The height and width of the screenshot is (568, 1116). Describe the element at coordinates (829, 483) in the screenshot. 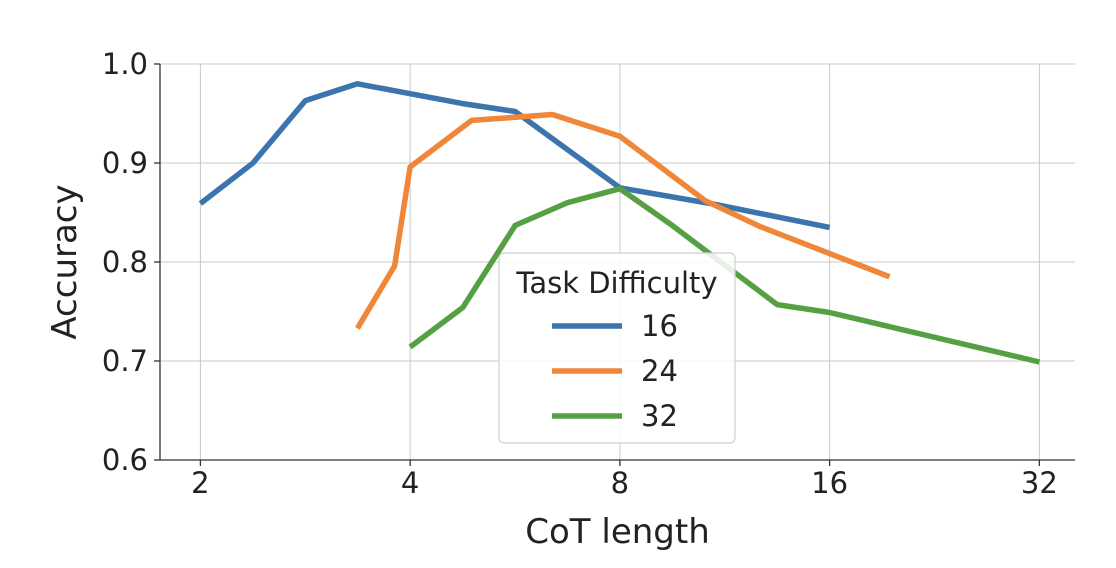

I see `x-tick-label: 16` at that location.